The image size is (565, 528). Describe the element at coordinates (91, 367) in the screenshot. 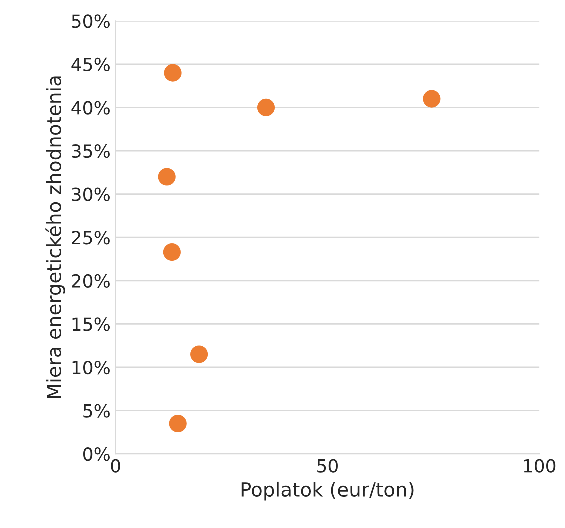

I see `y-tick-label: 10%` at that location.